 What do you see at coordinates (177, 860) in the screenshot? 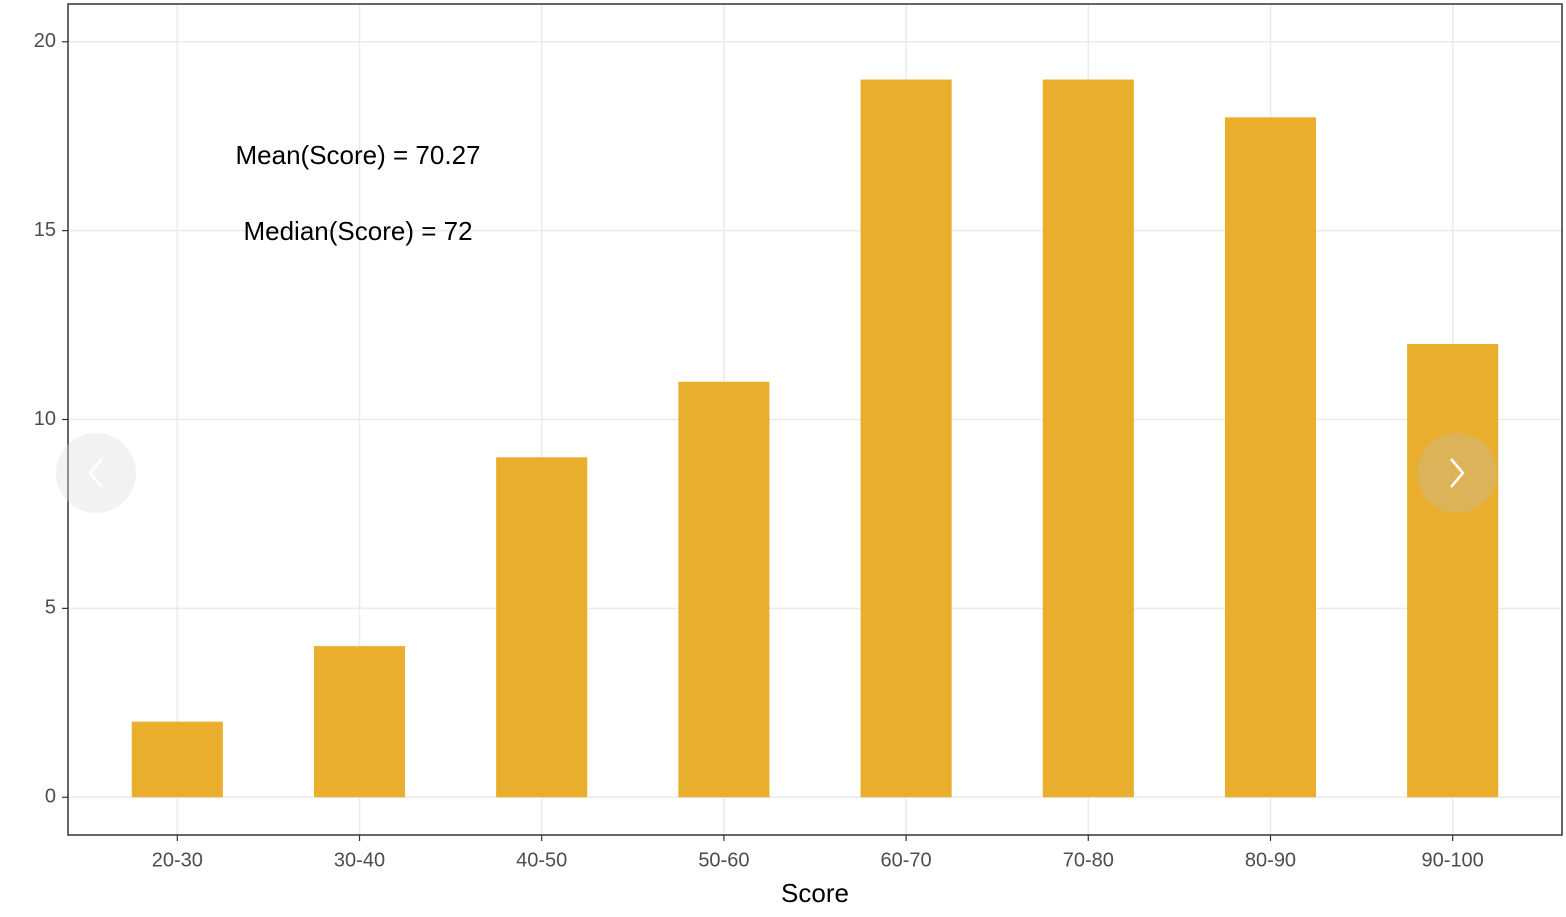
I see `x-tick-label: 20-30` at bounding box center [177, 860].